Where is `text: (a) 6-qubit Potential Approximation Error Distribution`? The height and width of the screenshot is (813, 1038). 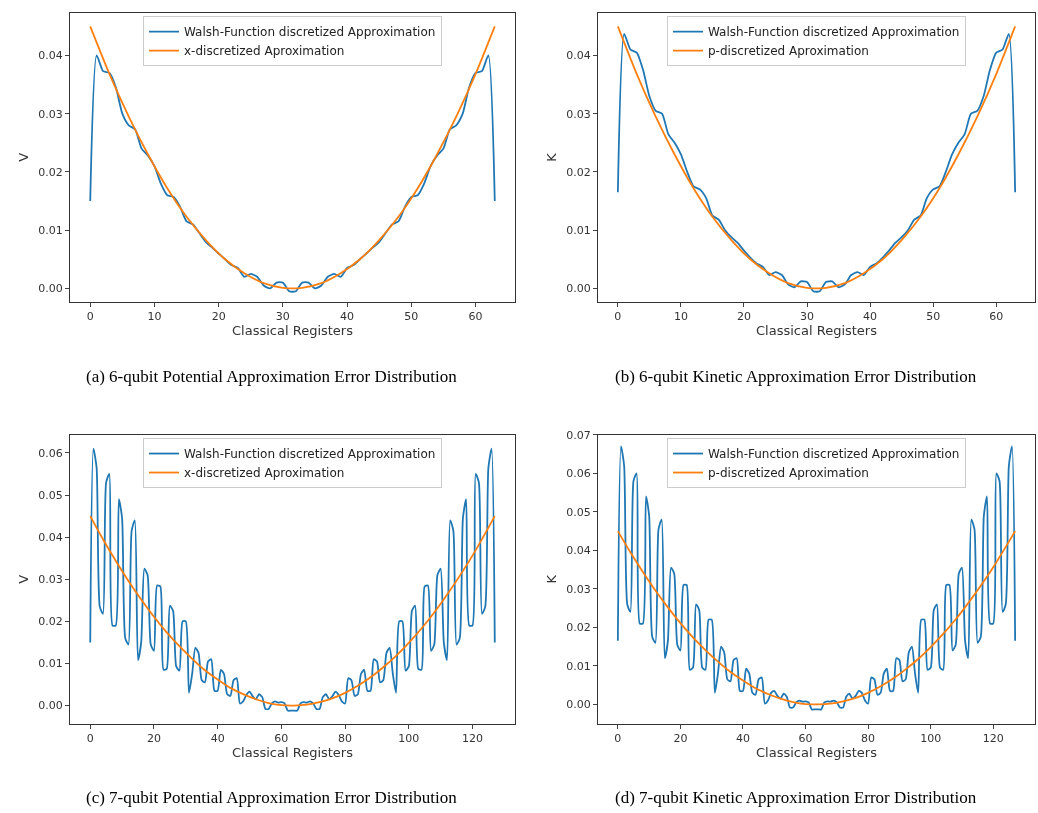
text: (a) 6-qubit Potential Approximation Error Distribution is located at coordinates (272, 376).